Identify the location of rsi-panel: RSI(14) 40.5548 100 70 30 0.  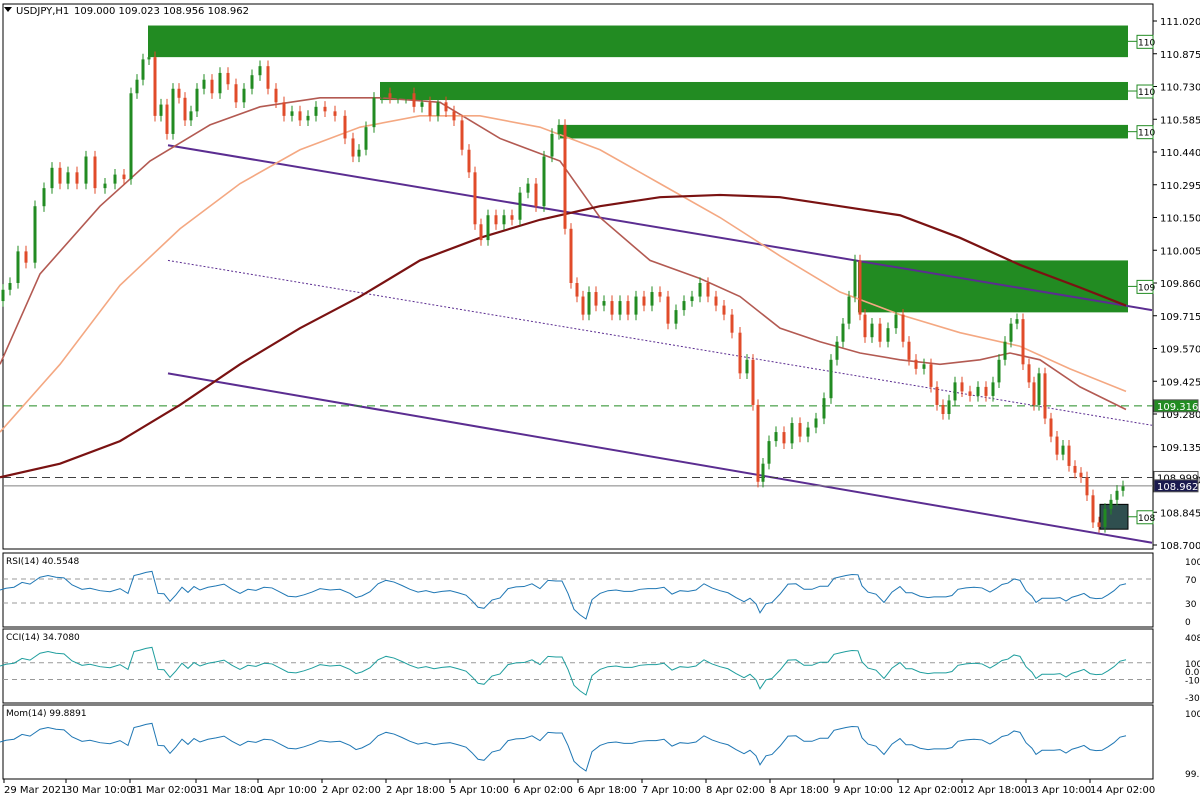
(600, 590).